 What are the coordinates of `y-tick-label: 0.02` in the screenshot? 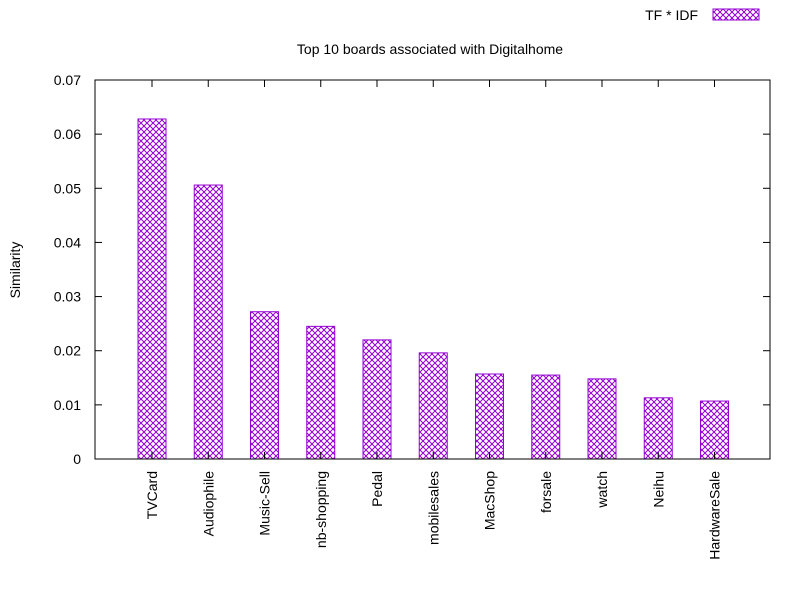 It's located at (67, 351).